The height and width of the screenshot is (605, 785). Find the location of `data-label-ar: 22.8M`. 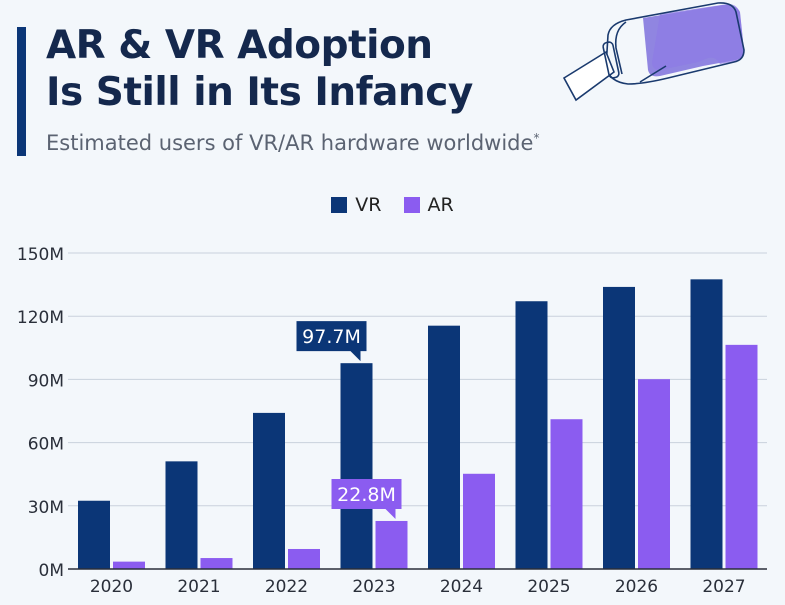

data-label-ar: 22.8M is located at coordinates (366, 495).